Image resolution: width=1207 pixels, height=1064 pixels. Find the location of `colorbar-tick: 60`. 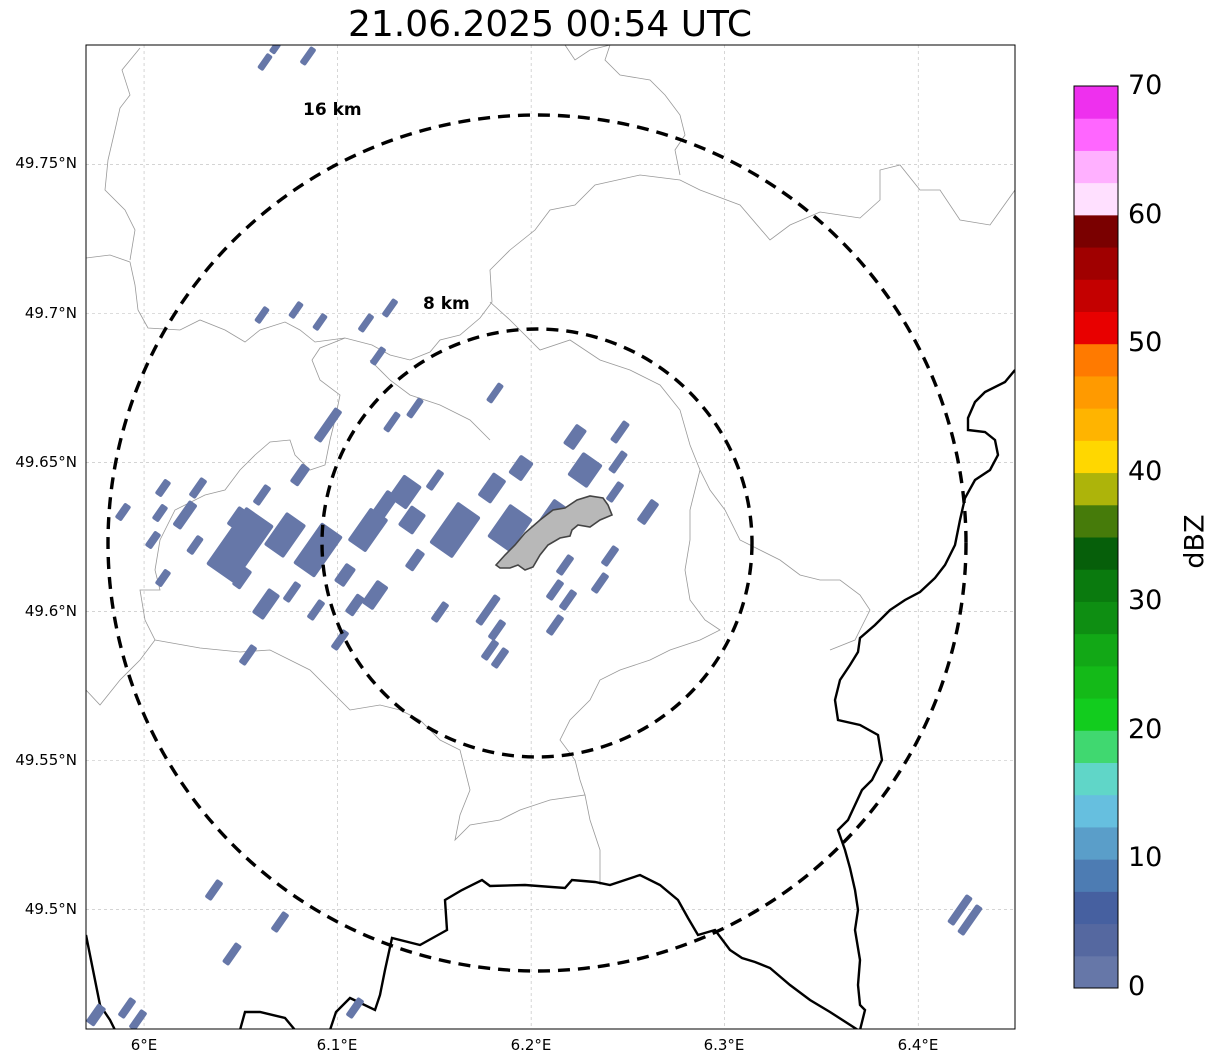

colorbar-tick: 60 is located at coordinates (1145, 214).